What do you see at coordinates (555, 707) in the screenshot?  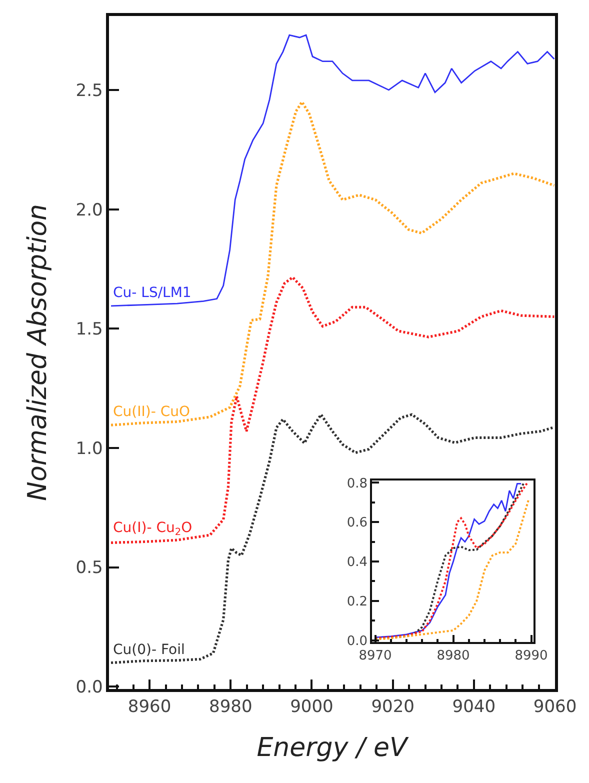 I see `x-tick-label: 9060` at bounding box center [555, 707].